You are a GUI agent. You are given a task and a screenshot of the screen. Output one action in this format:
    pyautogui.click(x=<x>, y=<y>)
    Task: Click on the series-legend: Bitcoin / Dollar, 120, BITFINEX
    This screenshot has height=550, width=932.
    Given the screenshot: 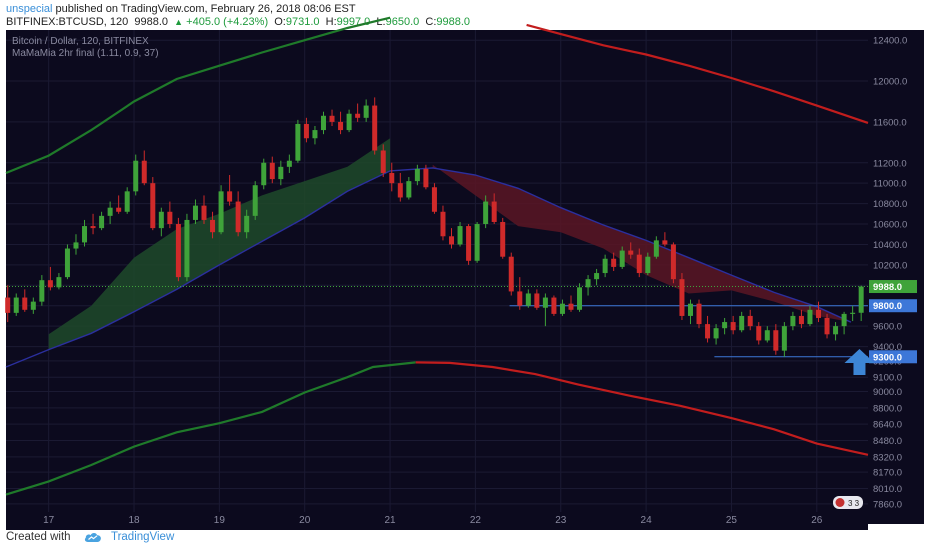 What is the action you would take?
    pyautogui.click(x=80, y=41)
    